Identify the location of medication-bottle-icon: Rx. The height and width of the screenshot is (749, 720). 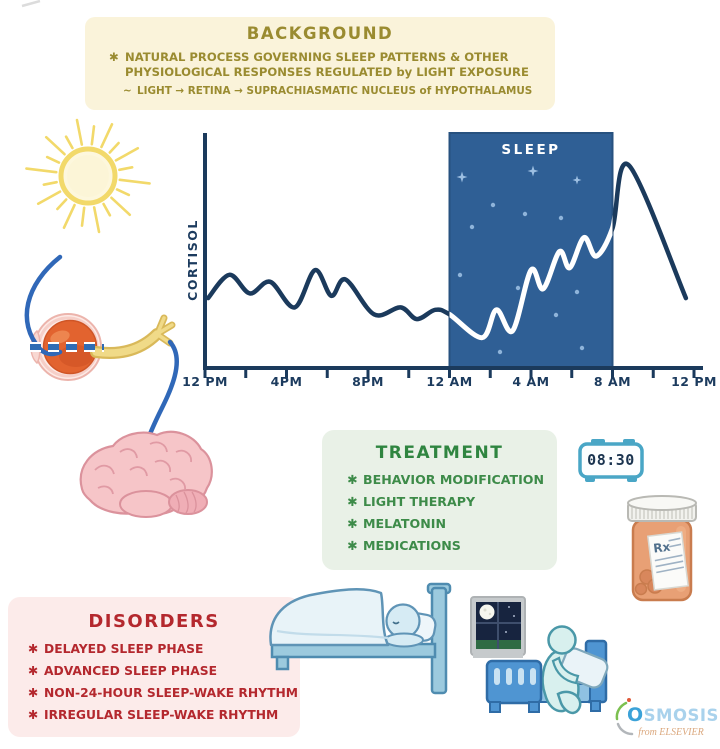
(662, 548).